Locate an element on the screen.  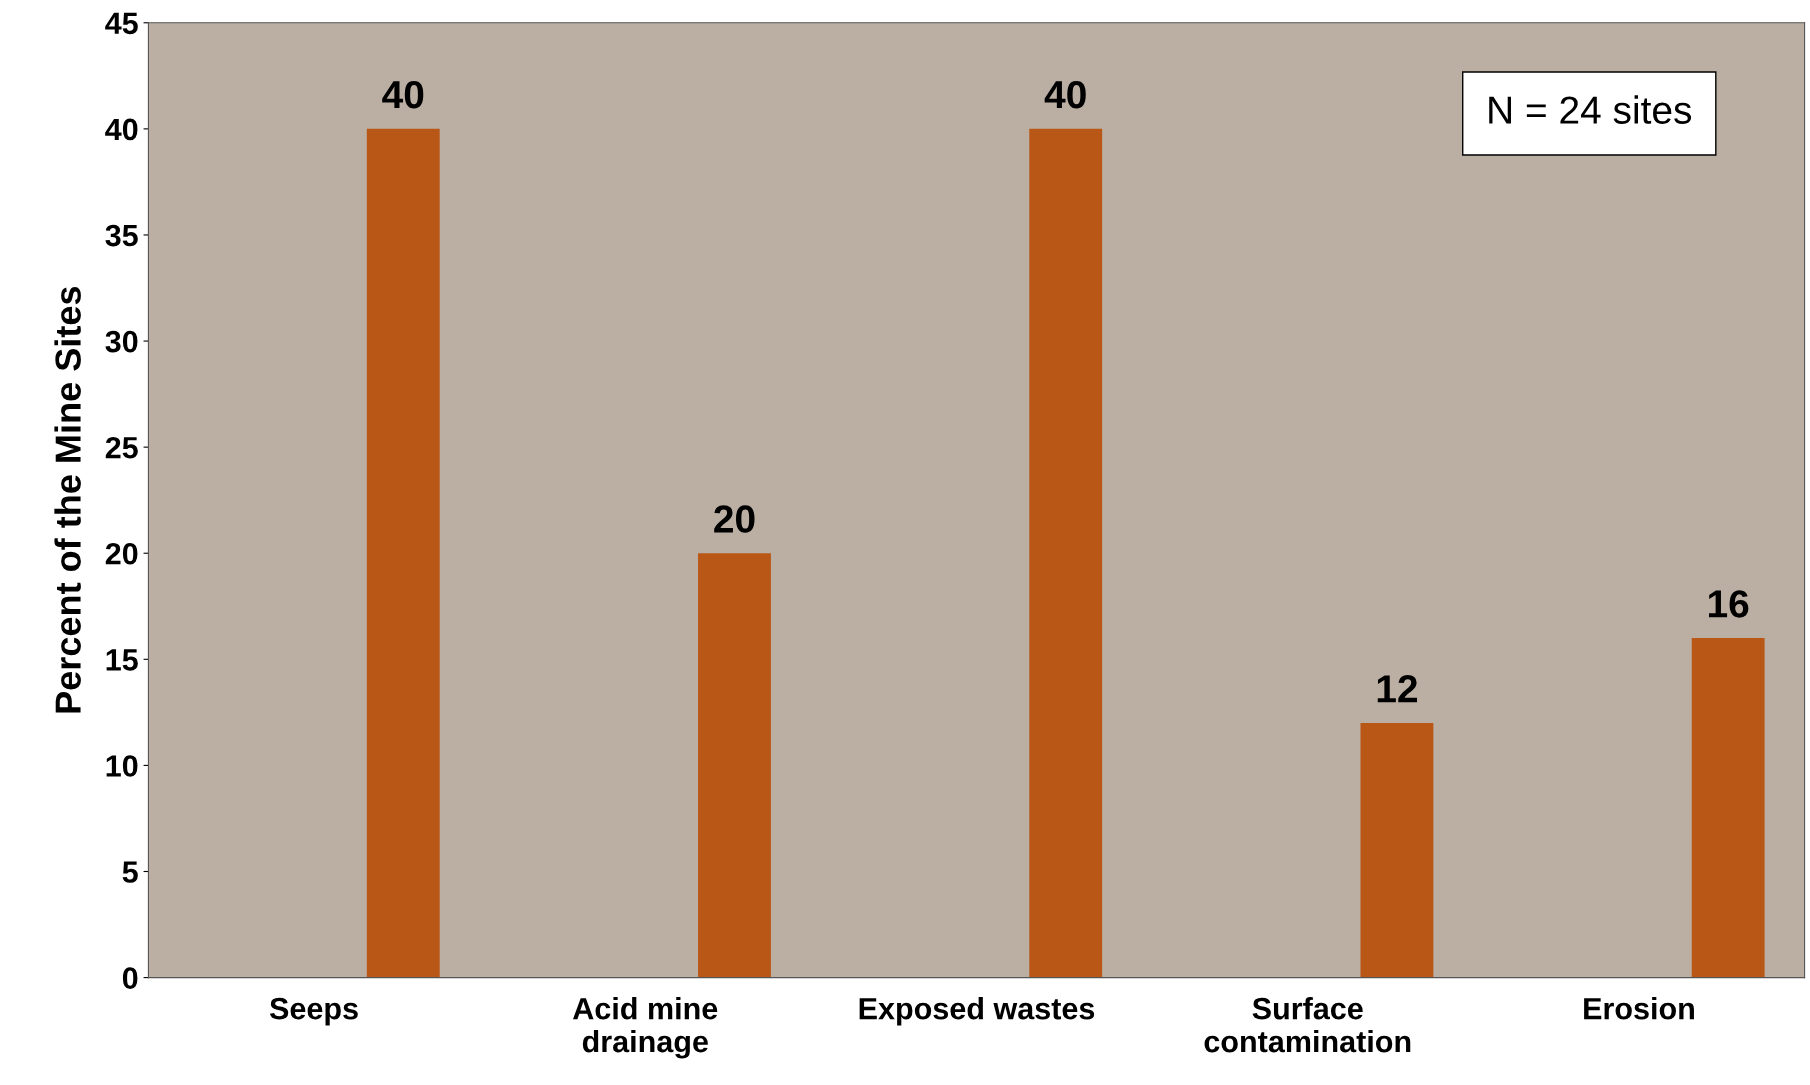
y-tick-label: 20 is located at coordinates (121, 553).